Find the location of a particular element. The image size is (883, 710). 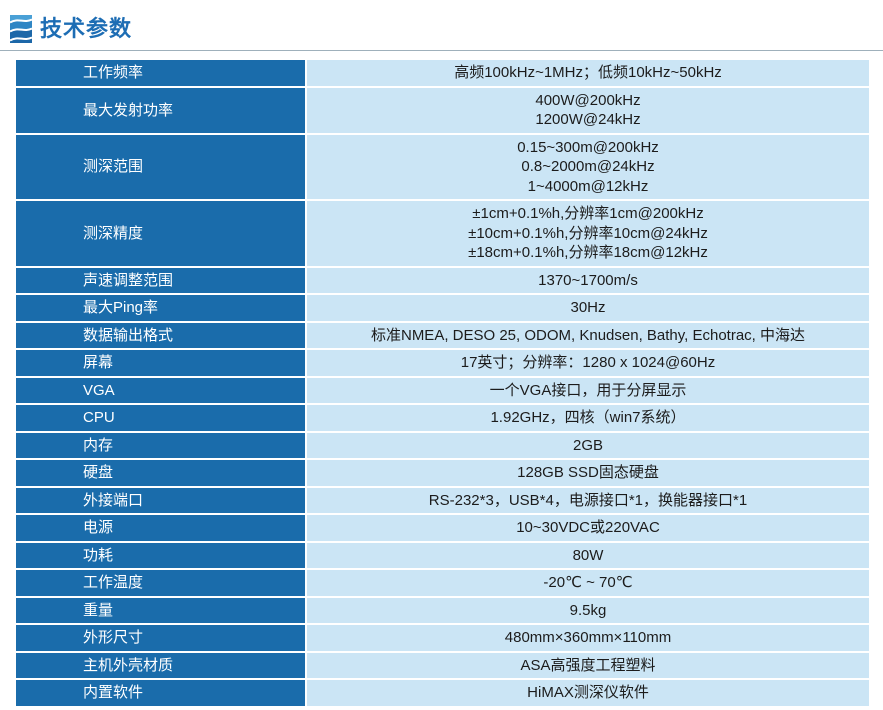

param-label-cell: 外形尺寸 is located at coordinates (160, 638).